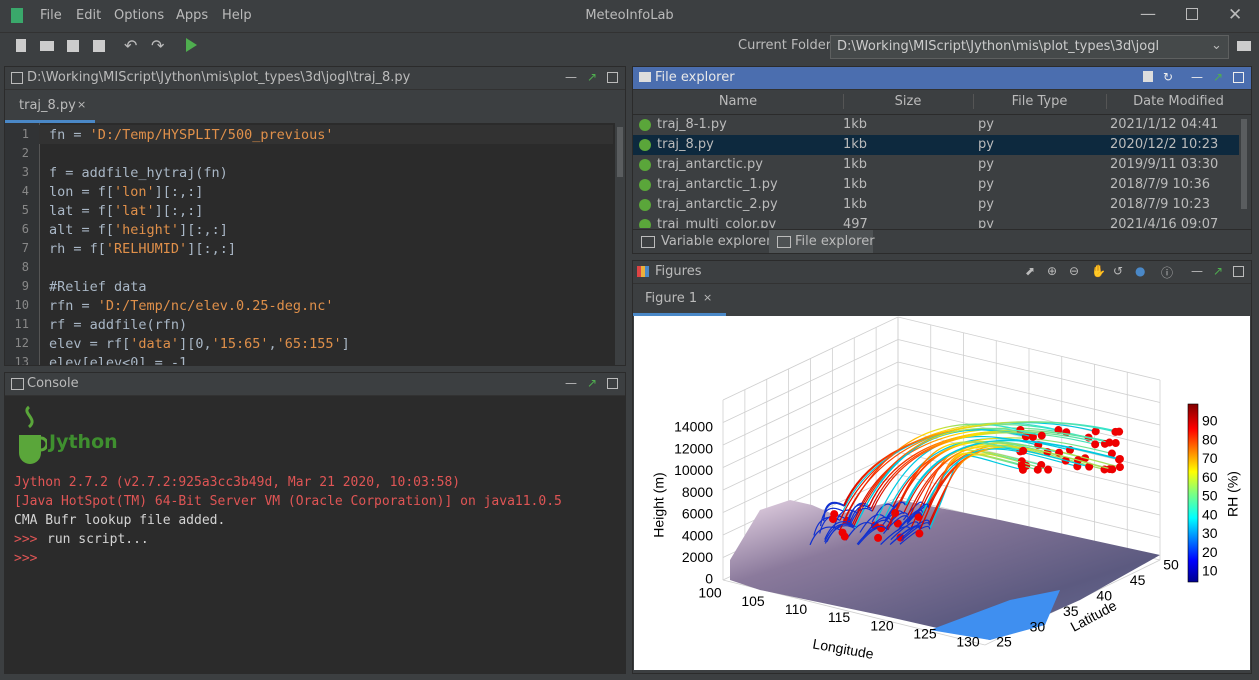 This screenshot has width=1259, height=680. I want to click on redo-button: ↷, so click(158, 45).